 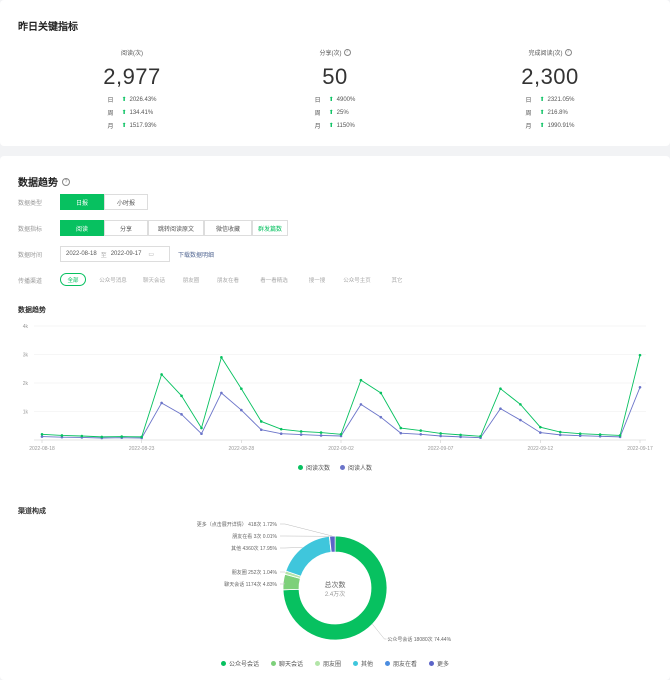 I want to click on pie-legend-item: 朋友圈, so click(x=327, y=663).